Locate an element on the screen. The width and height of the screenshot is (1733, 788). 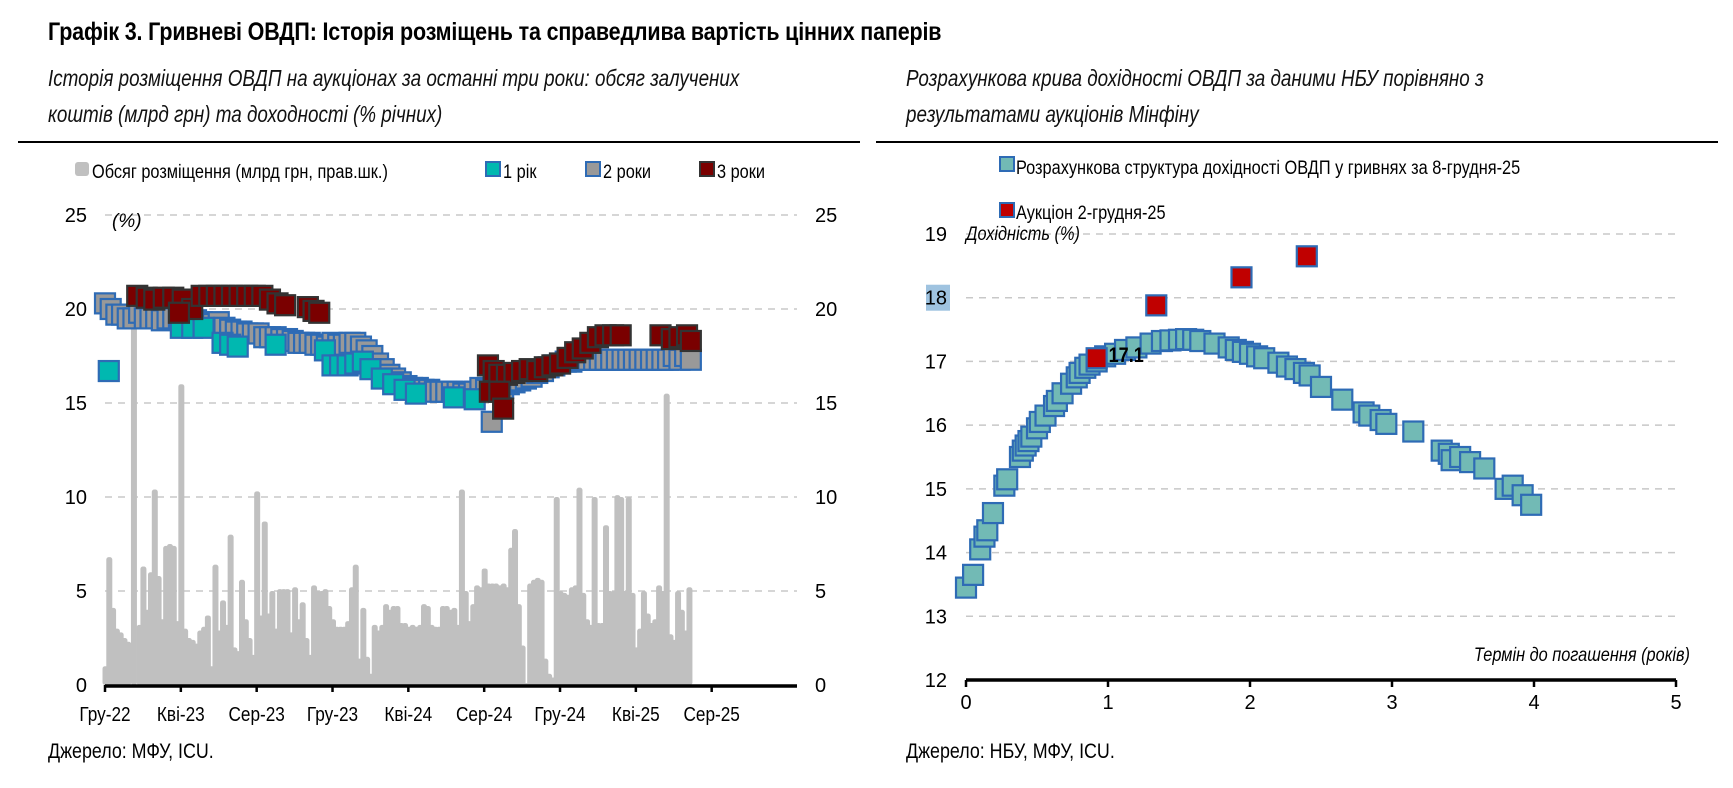
y-tick-label-left: 20 is located at coordinates (76, 310).